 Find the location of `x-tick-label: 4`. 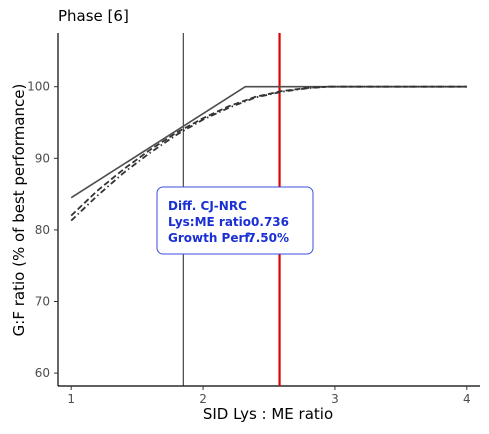

x-tick-label: 4 is located at coordinates (467, 399).